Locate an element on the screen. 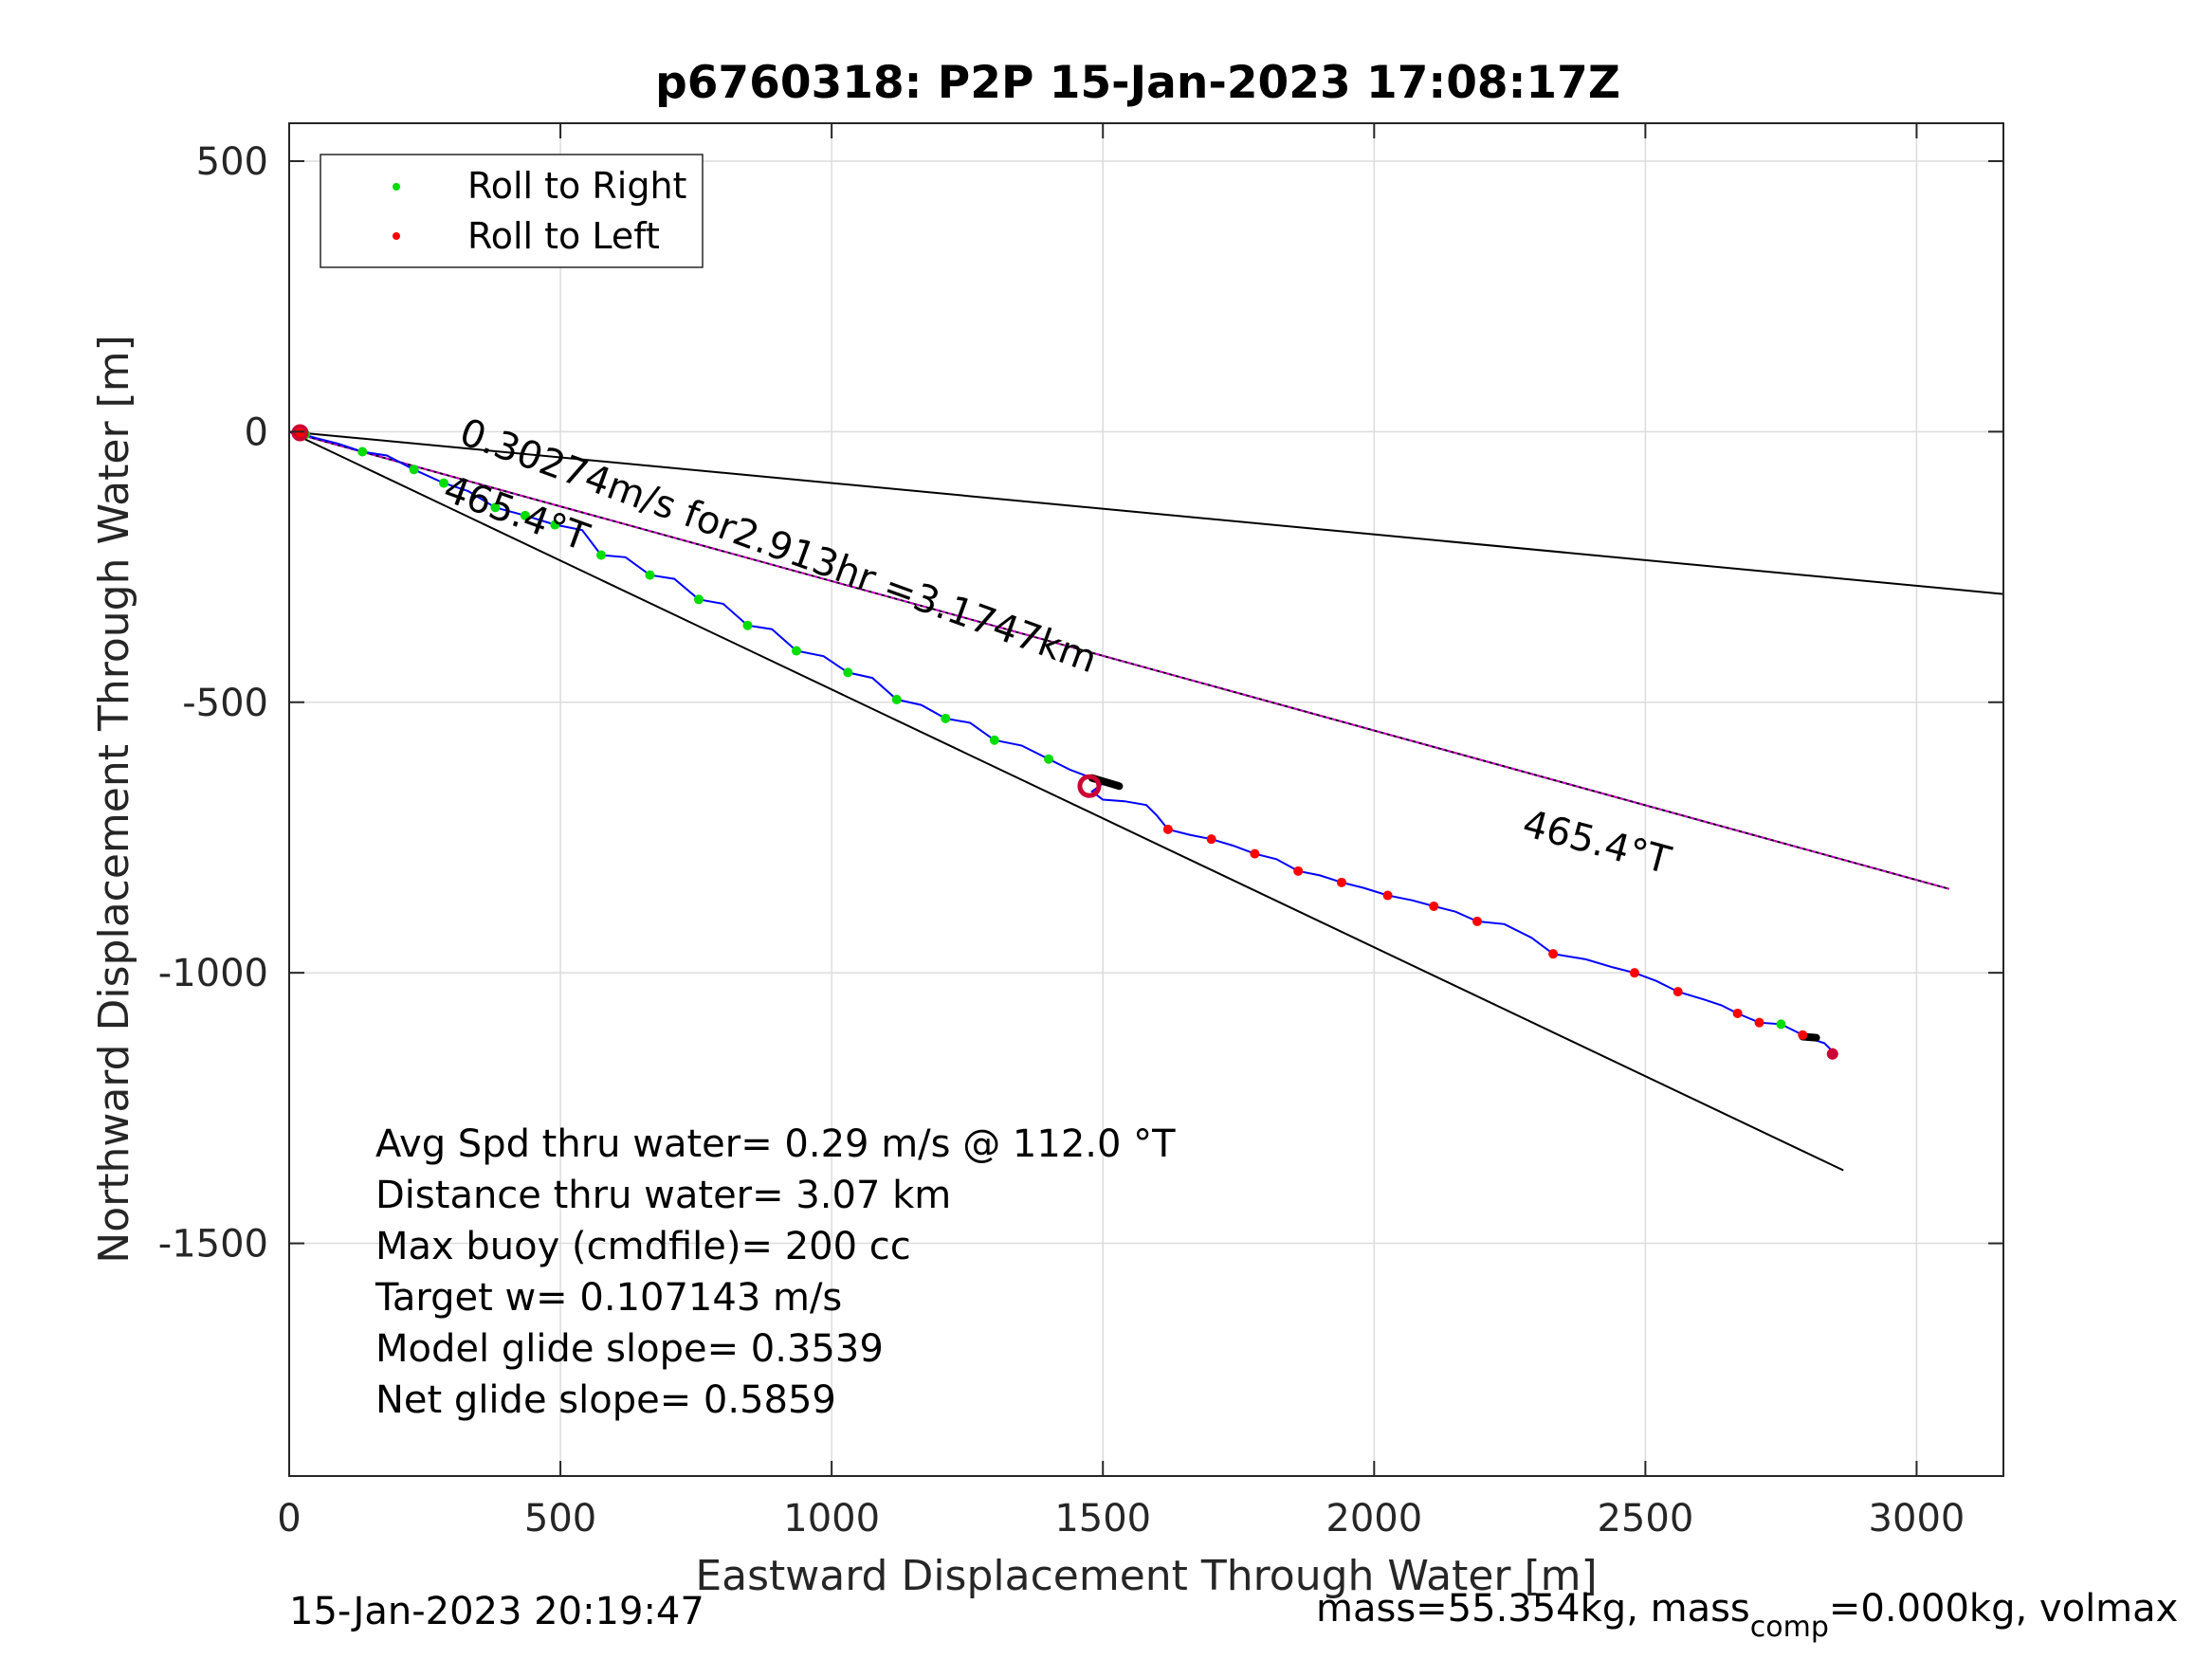 This screenshot has height=1659, width=2212. footer-mass: mass=55.354kg, masscomp=0.000kg, volmax is located at coordinates (1747, 1615).